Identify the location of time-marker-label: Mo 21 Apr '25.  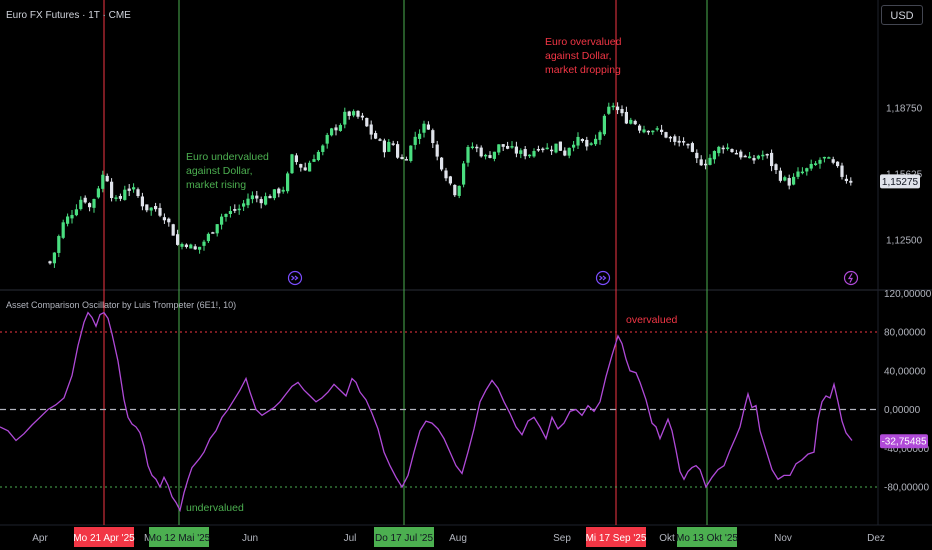
(104, 538).